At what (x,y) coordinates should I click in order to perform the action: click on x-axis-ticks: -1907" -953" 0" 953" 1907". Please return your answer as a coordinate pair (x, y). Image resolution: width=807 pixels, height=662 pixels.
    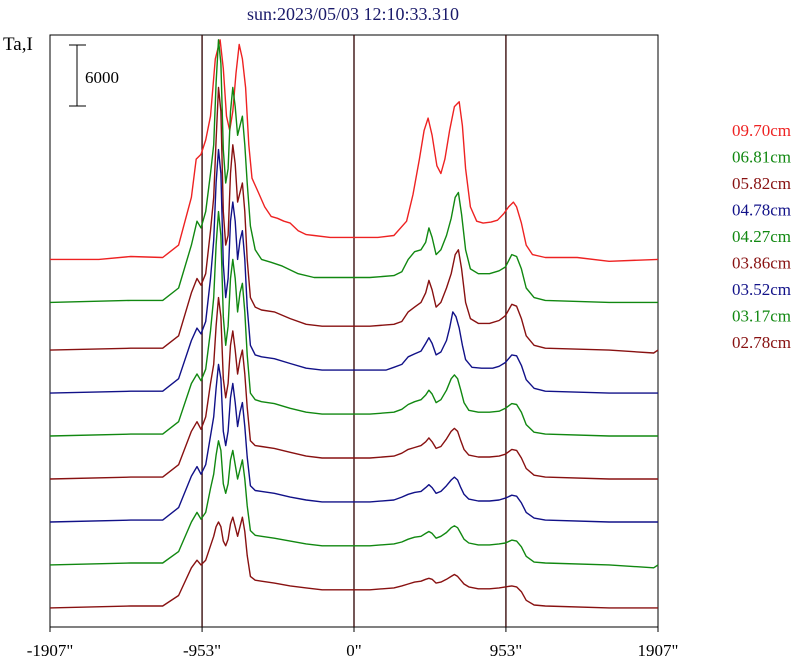
    Looking at the image, I should click on (353, 643).